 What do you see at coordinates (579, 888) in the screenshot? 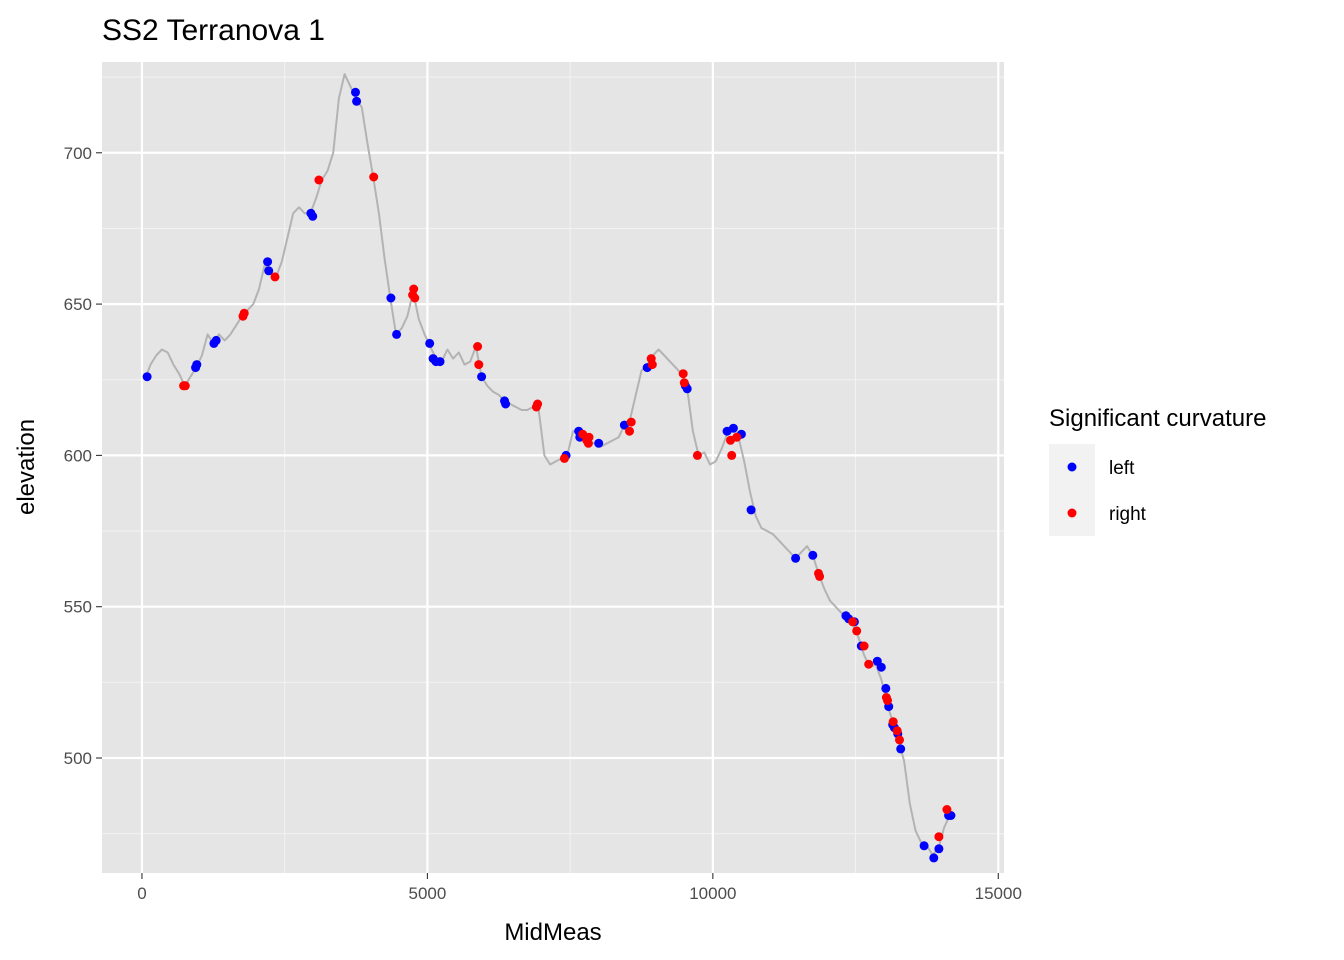
I see `x-axis: 0 5000 10000 15000` at bounding box center [579, 888].